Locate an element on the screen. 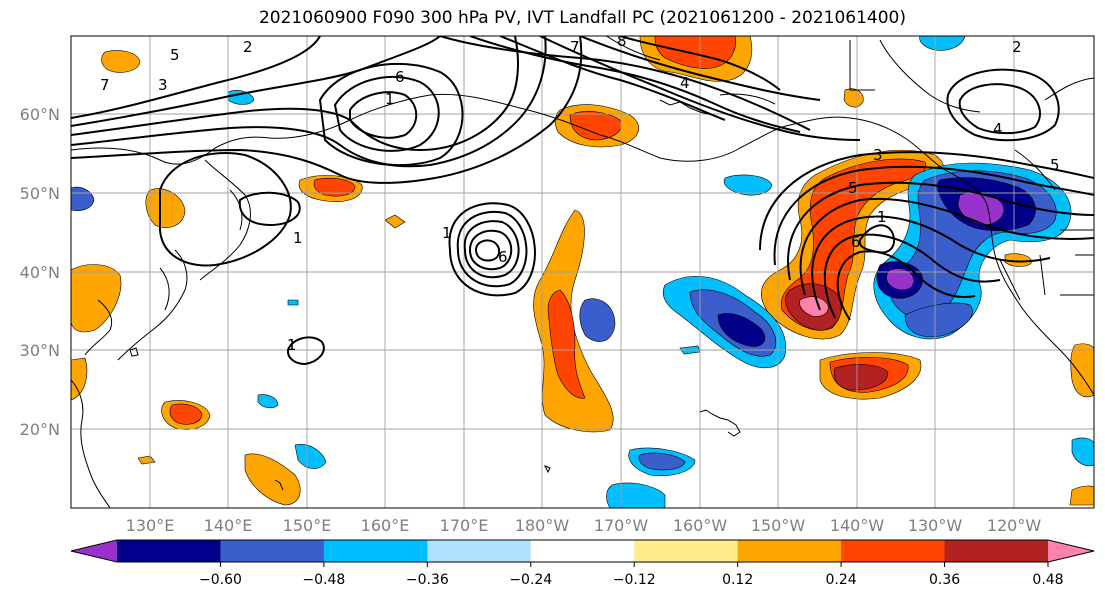  colorbar-extend-max is located at coordinates (1071, 551).